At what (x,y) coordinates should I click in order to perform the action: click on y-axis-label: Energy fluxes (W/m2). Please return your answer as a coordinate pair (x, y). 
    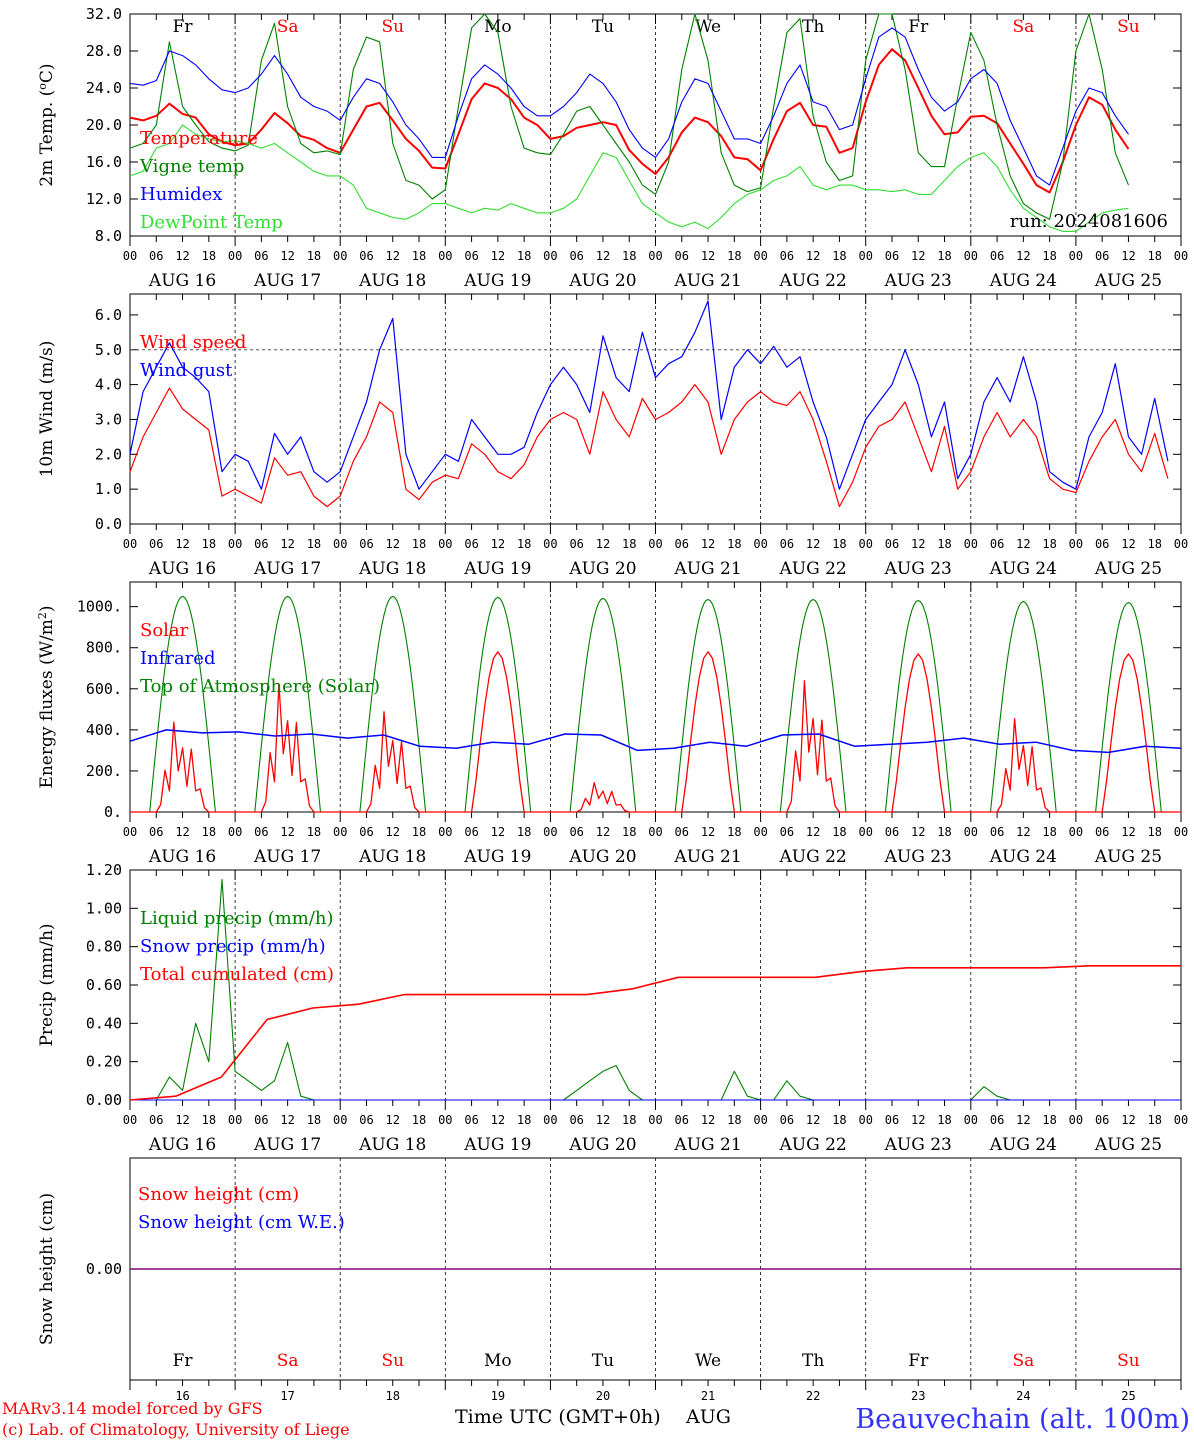
    Looking at the image, I should click on (46, 696).